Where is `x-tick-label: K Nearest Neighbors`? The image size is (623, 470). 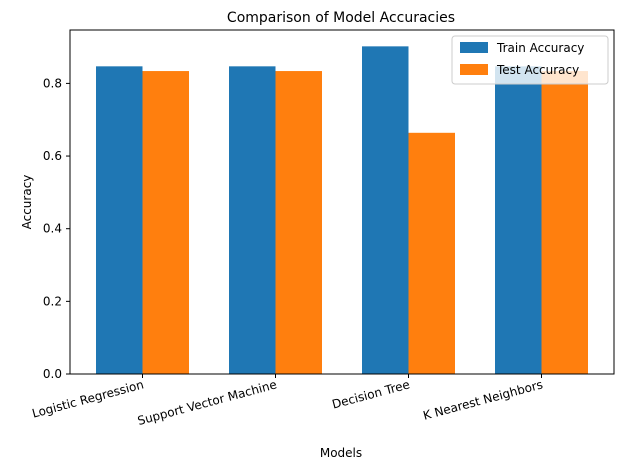
x-tick-label: K Nearest Neighbors is located at coordinates (483, 399).